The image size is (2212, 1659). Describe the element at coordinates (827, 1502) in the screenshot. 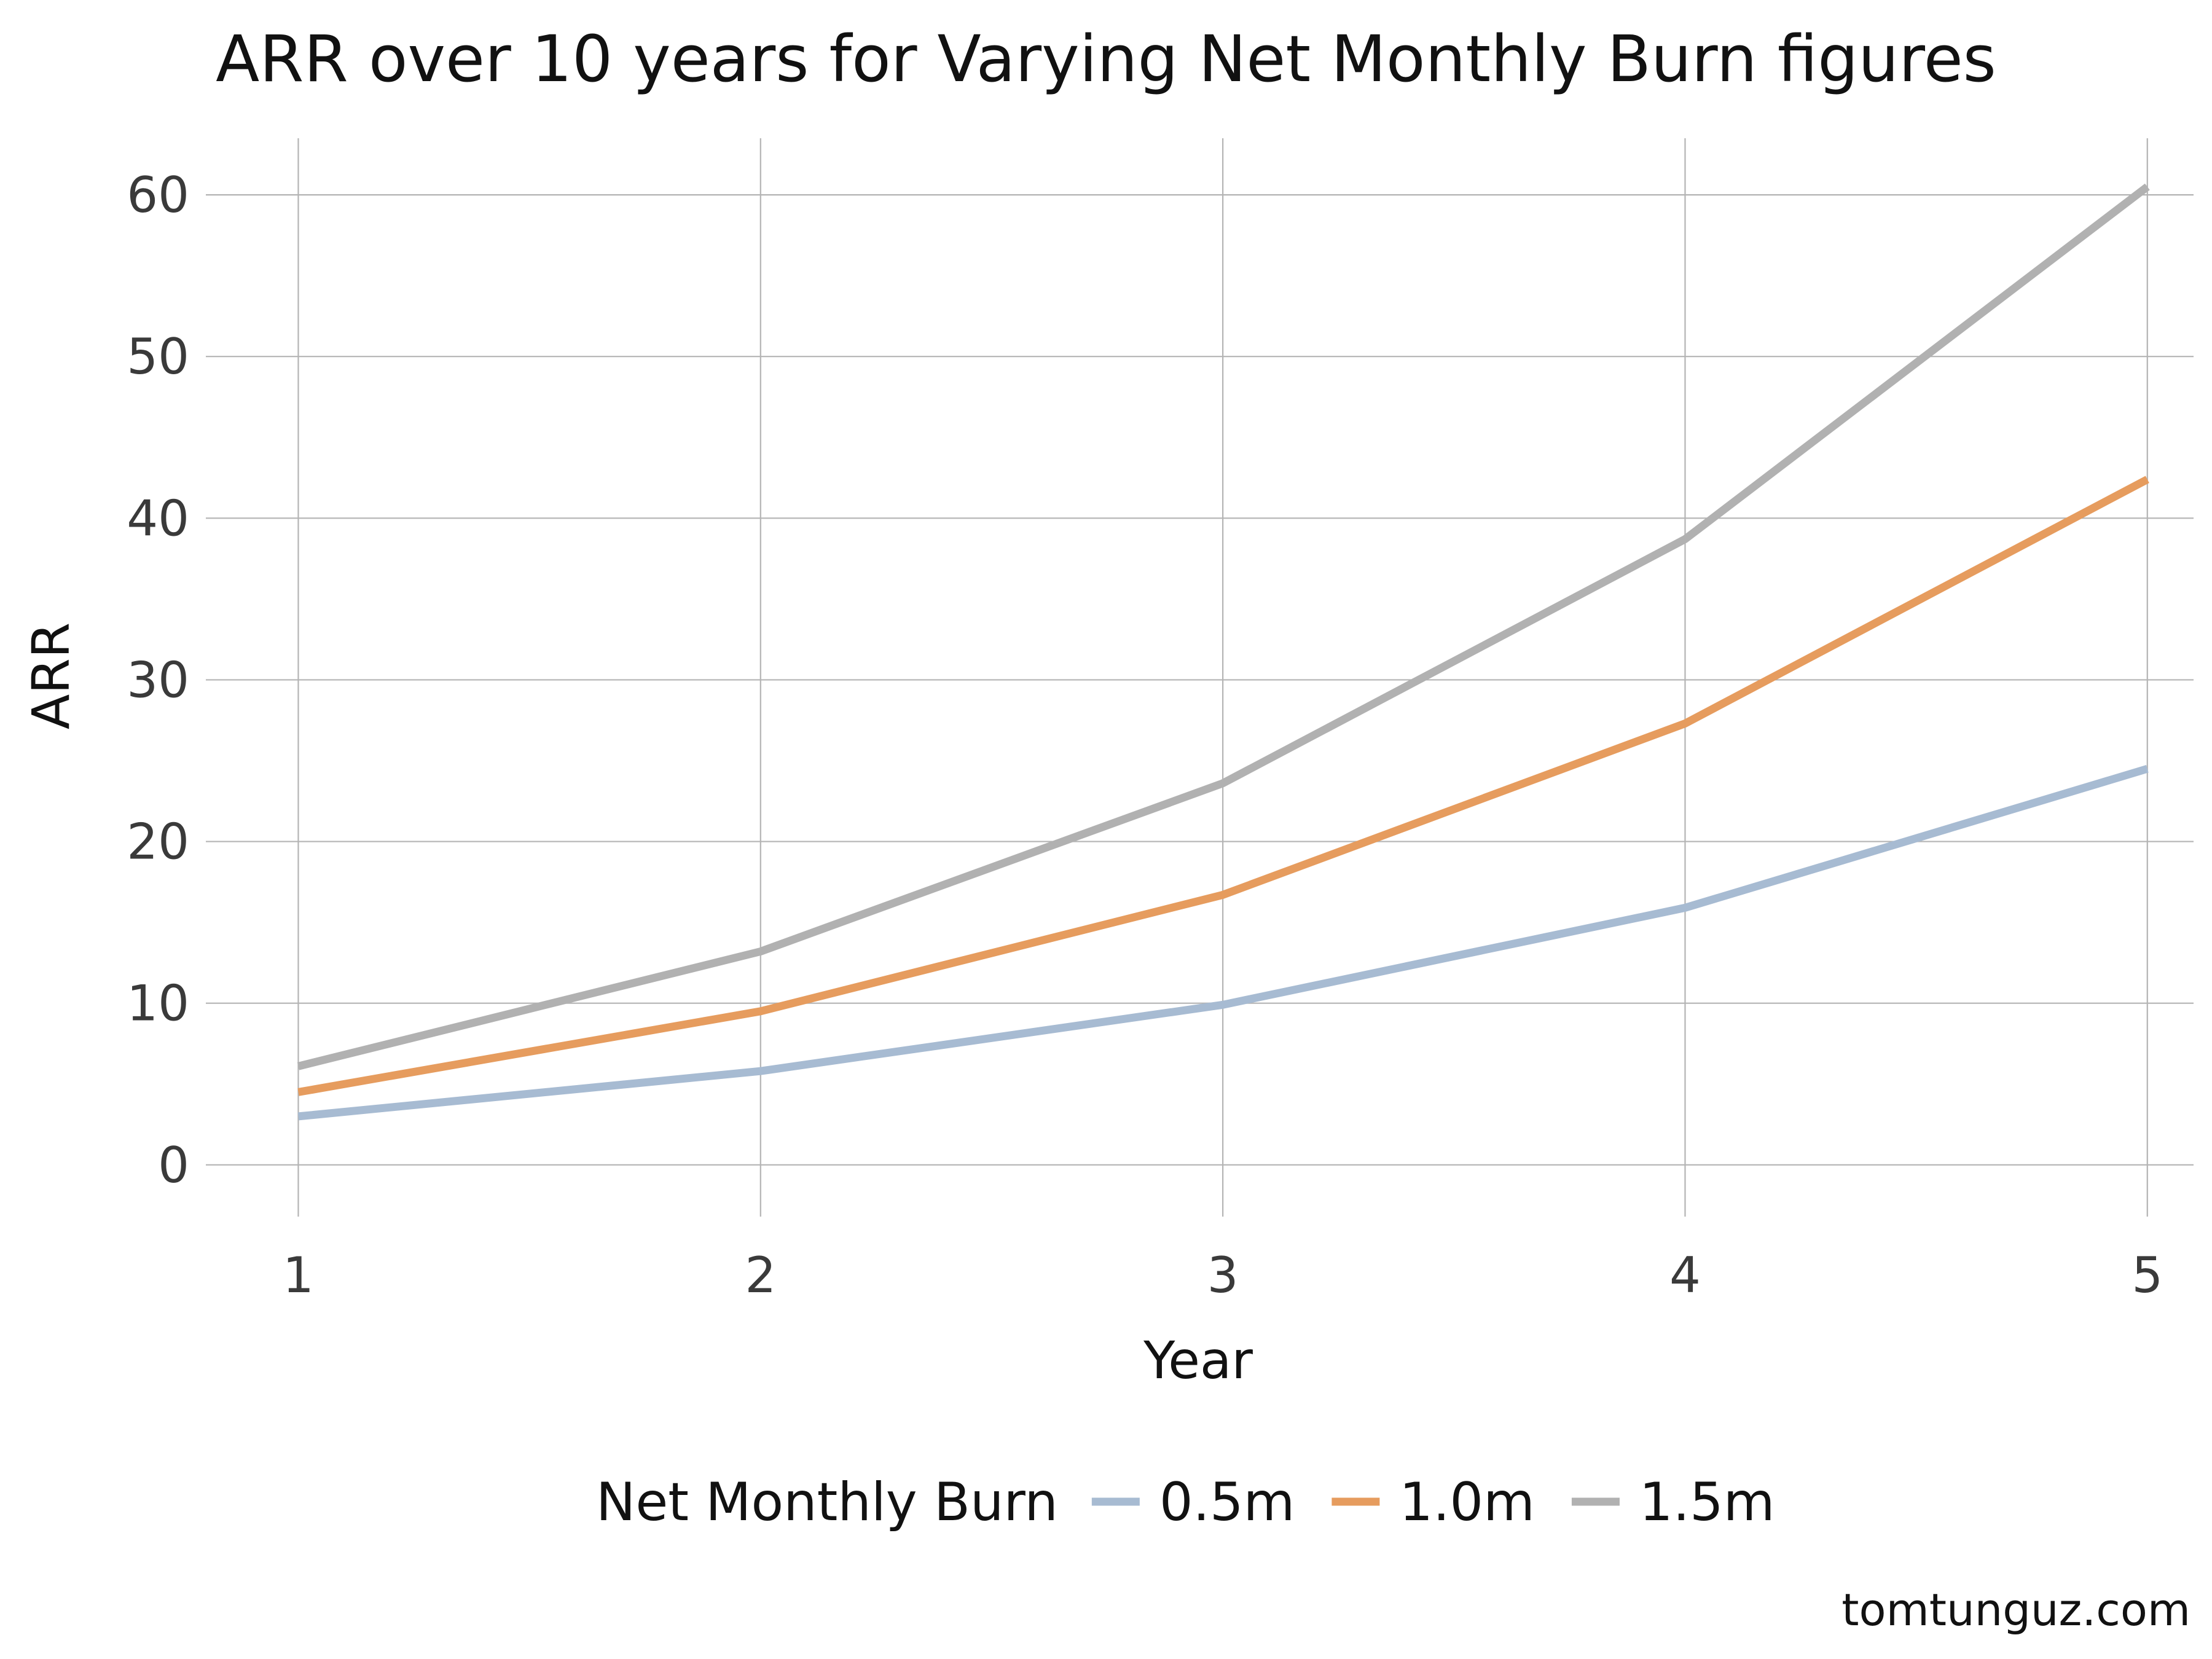

I see `legend-title: Net Monthly Burn` at that location.